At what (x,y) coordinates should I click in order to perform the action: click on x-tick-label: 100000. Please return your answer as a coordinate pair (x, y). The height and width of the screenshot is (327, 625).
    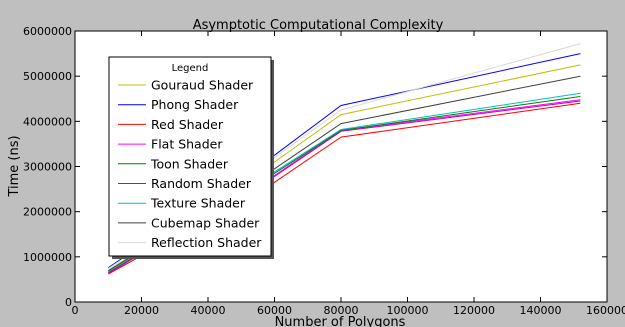
    Looking at the image, I should click on (408, 310).